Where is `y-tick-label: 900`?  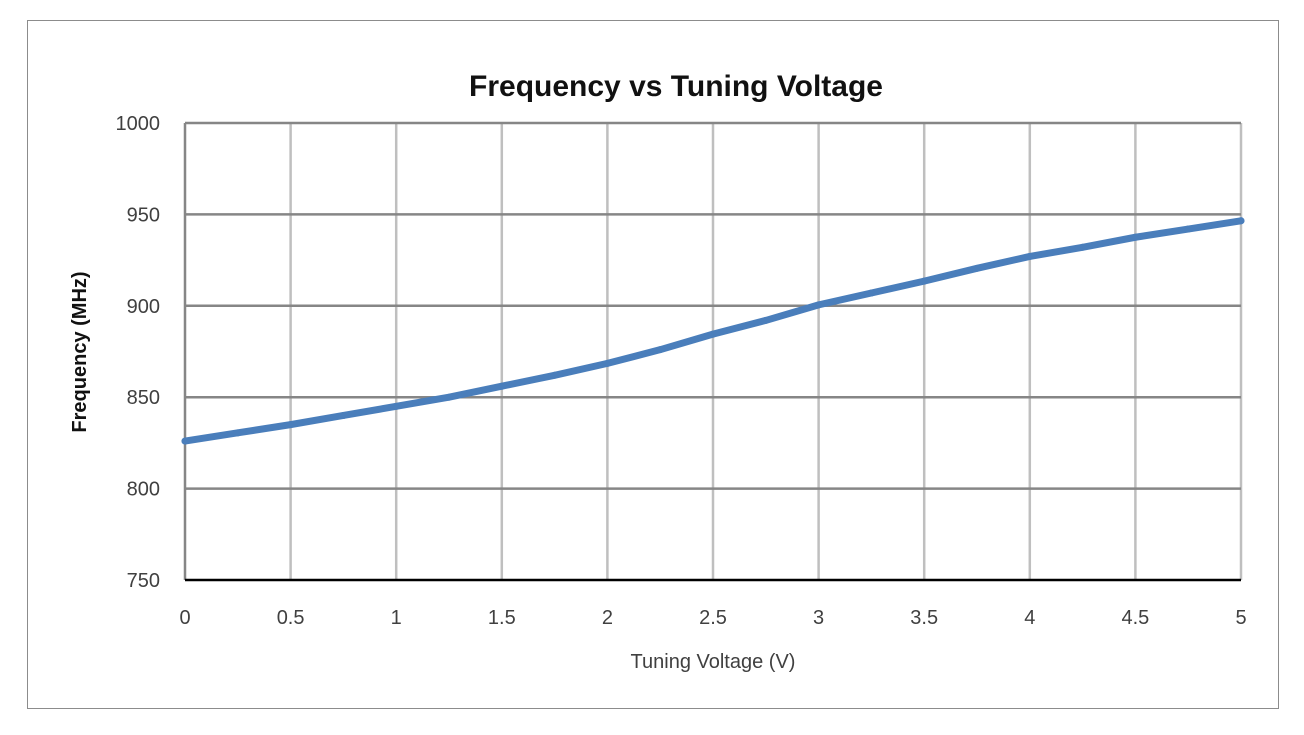
y-tick-label: 900 is located at coordinates (143, 307).